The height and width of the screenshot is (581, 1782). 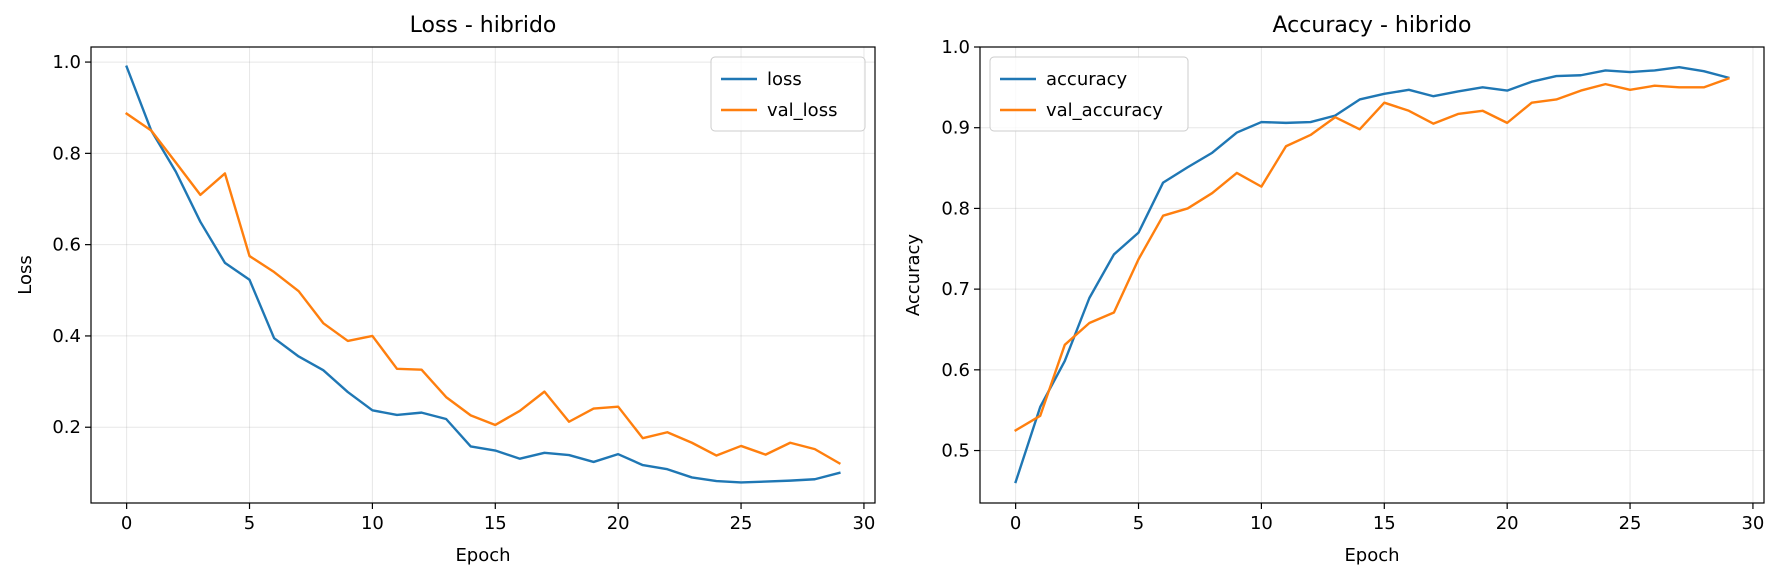 I want to click on loss-y-tick-label: 1.0, so click(x=66, y=62).